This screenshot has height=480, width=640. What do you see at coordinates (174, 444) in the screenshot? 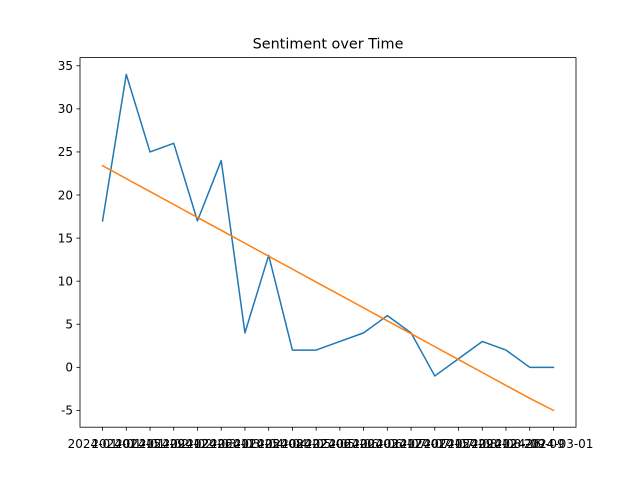
I see `x-tick-label: 2024-02-12` at bounding box center [174, 444].